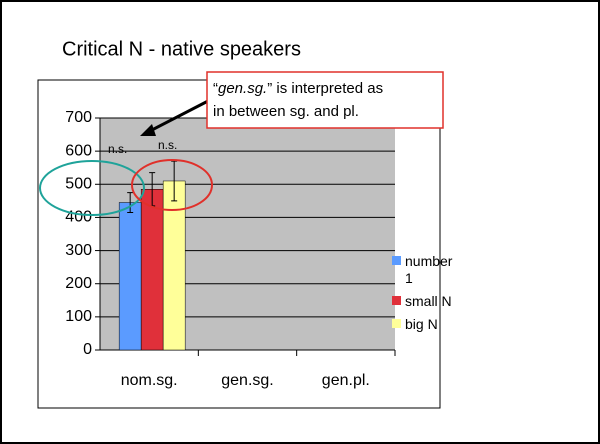 The height and width of the screenshot is (444, 600). Describe the element at coordinates (149, 380) in the screenshot. I see `x-tick-label: nom.sg.` at that location.